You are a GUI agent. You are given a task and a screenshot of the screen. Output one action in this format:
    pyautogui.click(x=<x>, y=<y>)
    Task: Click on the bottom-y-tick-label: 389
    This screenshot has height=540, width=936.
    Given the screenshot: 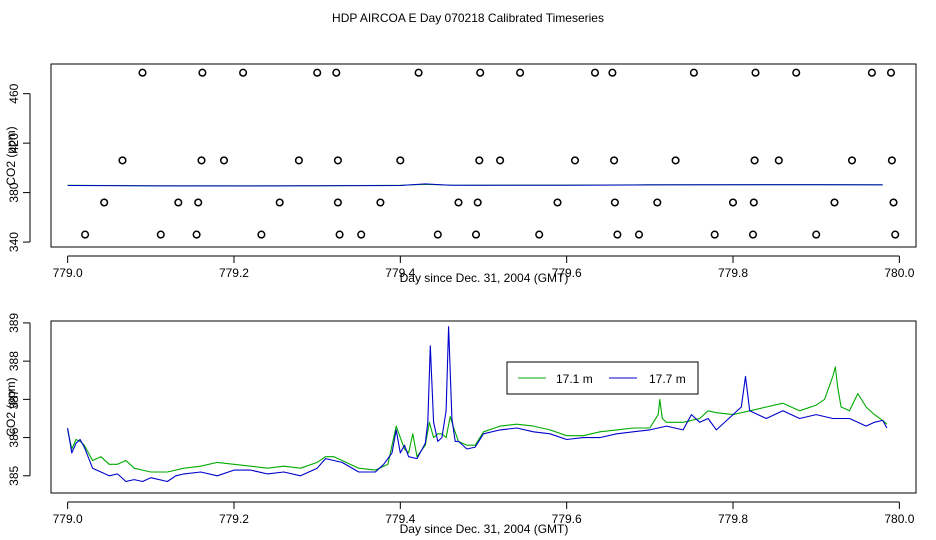 What is the action you would take?
    pyautogui.click(x=14, y=323)
    